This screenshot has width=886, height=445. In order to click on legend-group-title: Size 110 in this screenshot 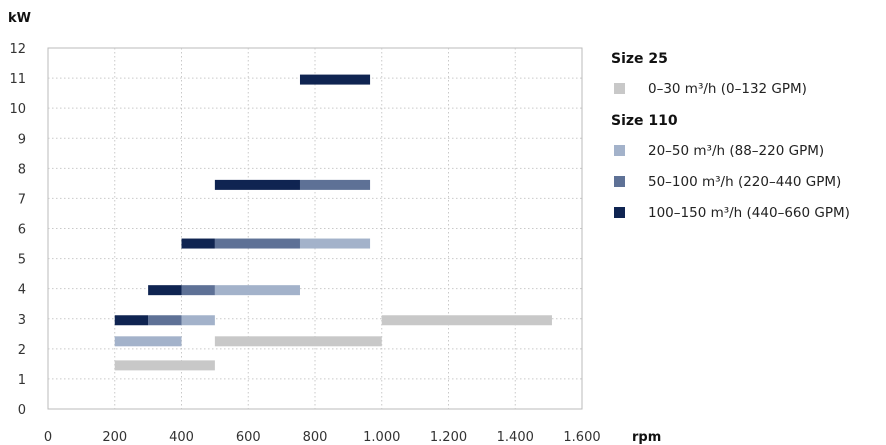, I will do `click(644, 121)`.